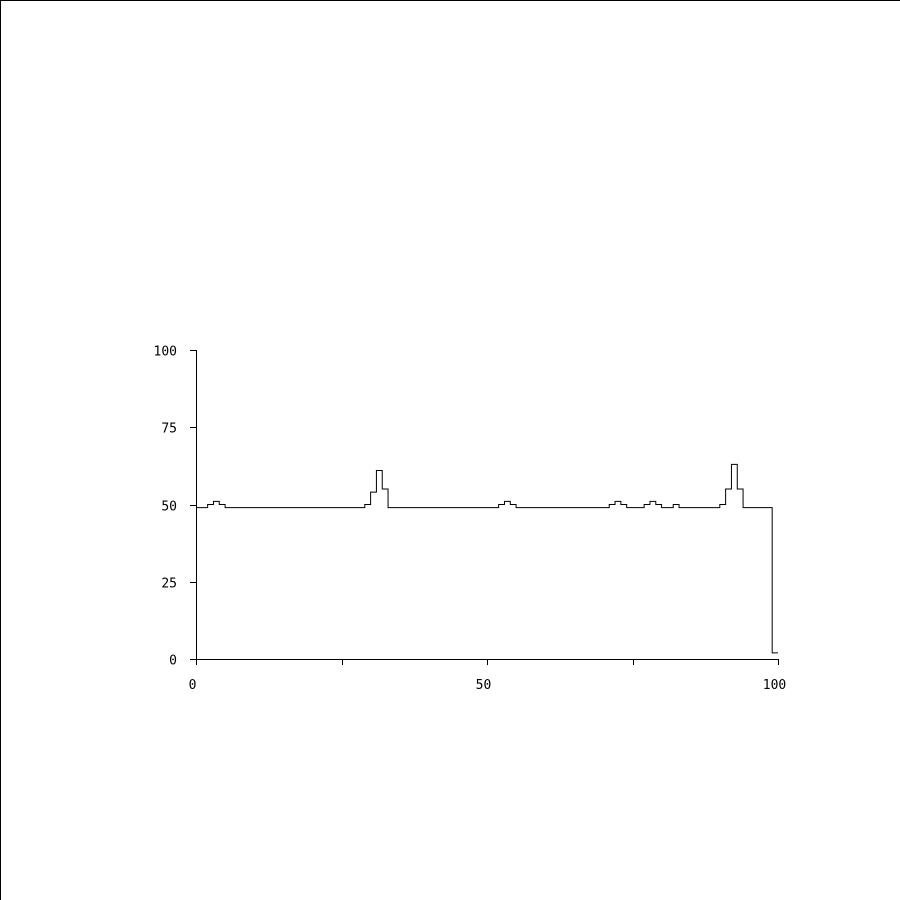 The width and height of the screenshot is (900, 900). What do you see at coordinates (484, 685) in the screenshot?
I see `x-tick-label: 50` at bounding box center [484, 685].